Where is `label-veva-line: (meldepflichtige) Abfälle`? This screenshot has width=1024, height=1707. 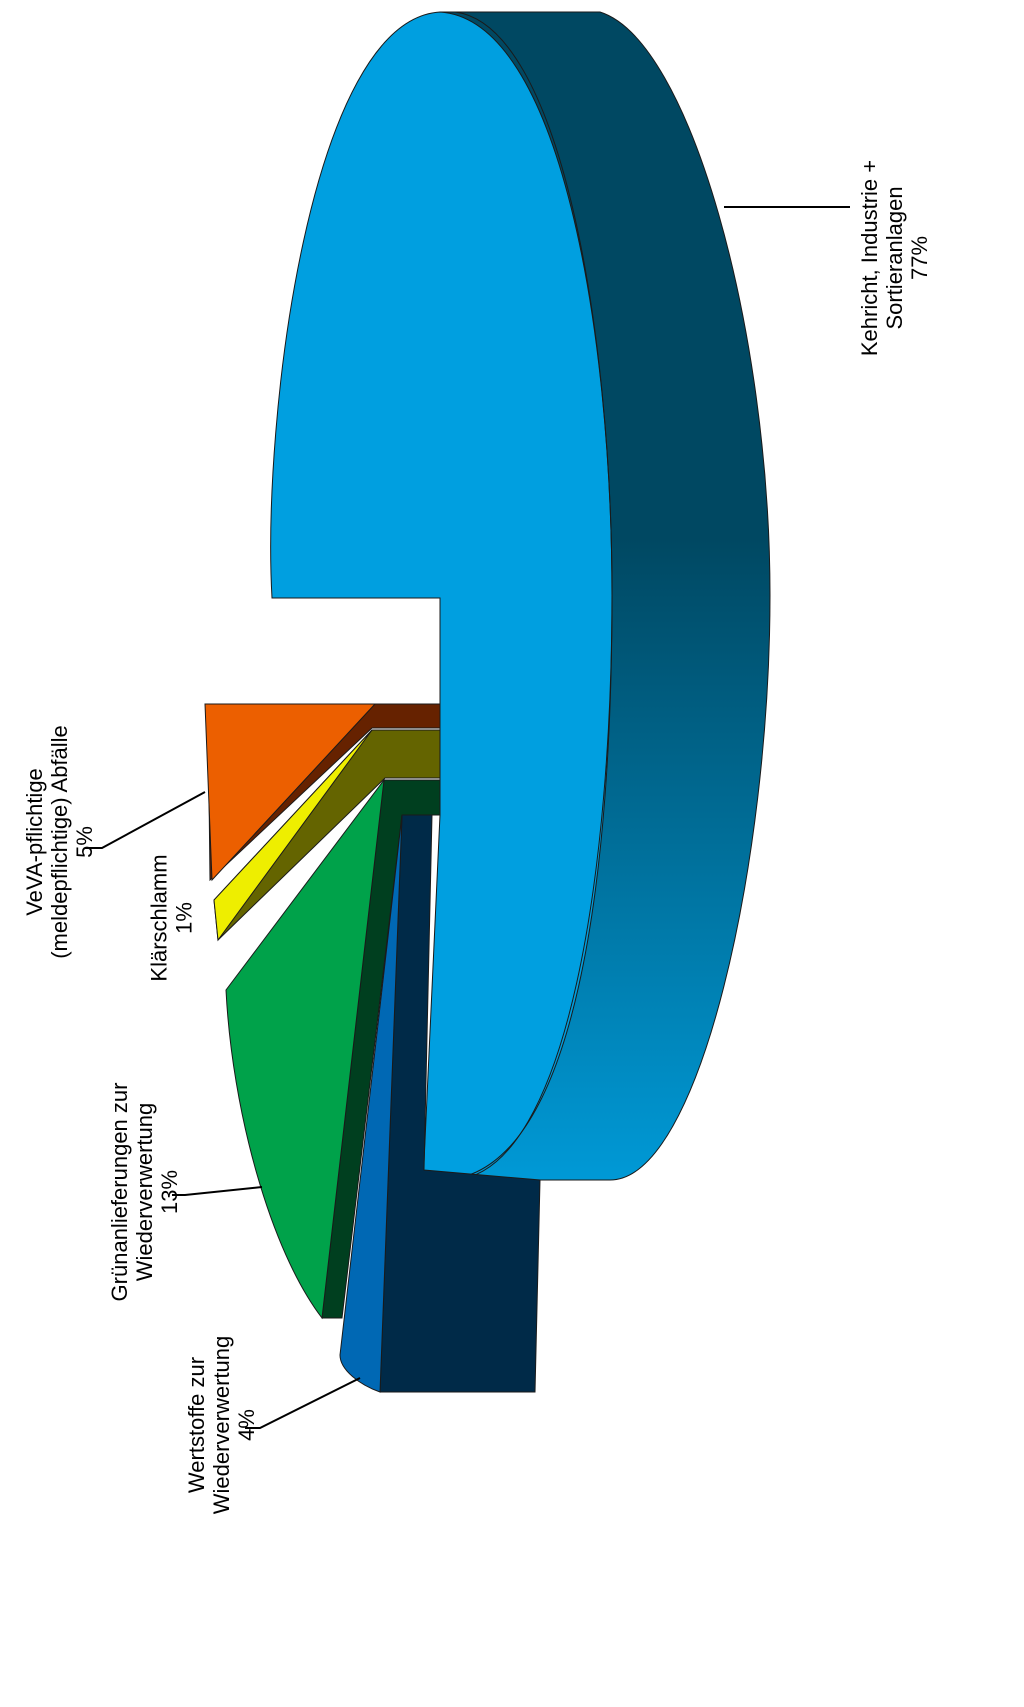 label-veva-line: (meldepflichtige) Abfälle is located at coordinates (59, 842).